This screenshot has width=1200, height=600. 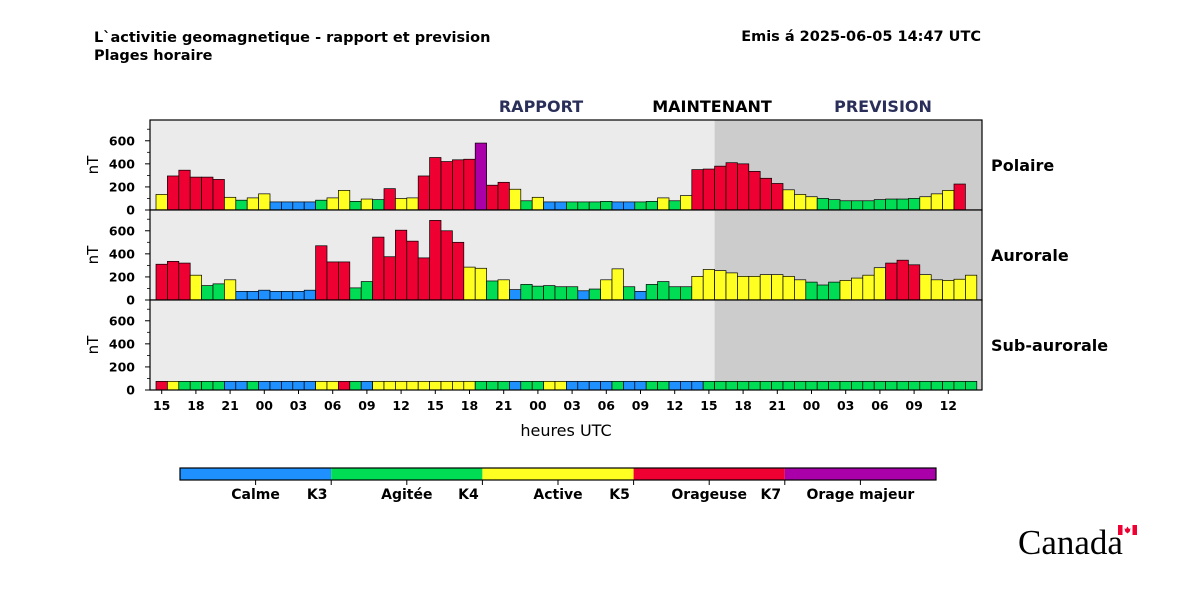 What do you see at coordinates (333, 405) in the screenshot?
I see `x-tick-label: 06` at bounding box center [333, 405].